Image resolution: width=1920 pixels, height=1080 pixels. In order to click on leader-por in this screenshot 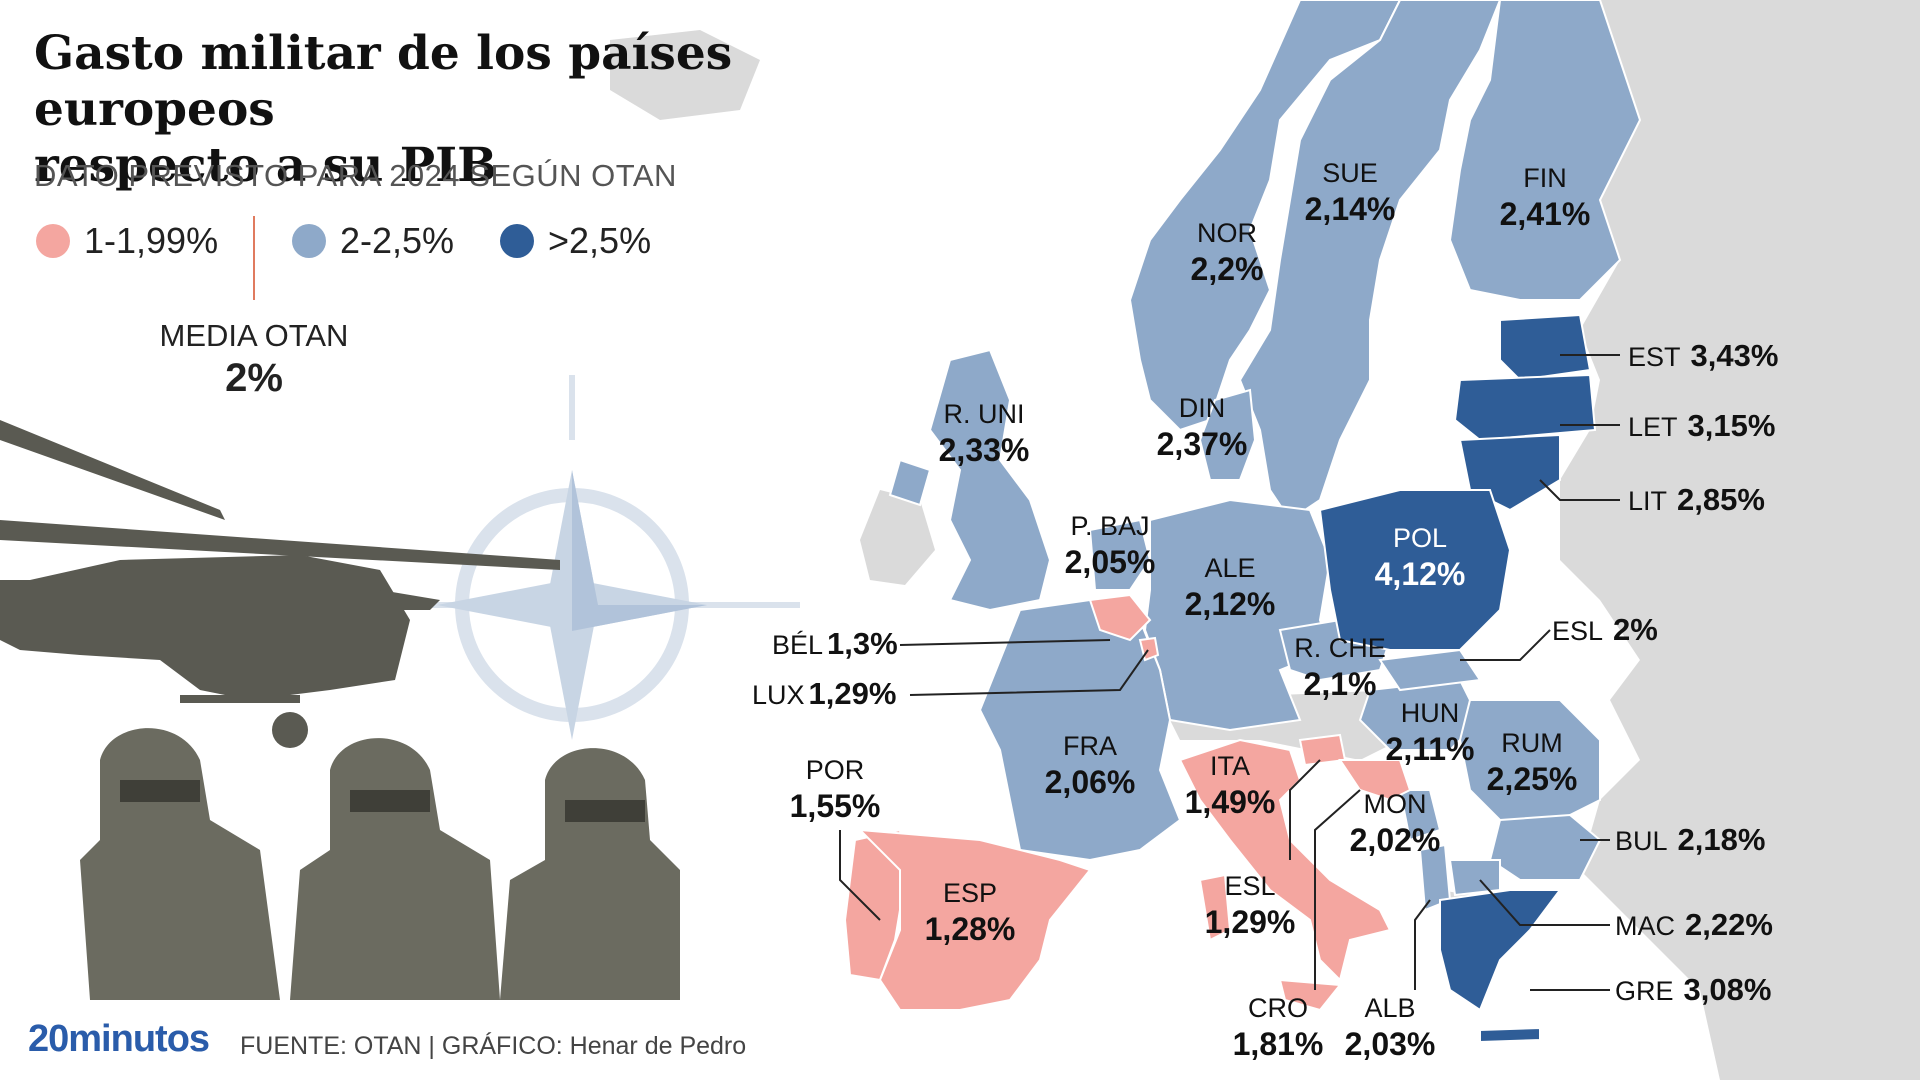, I will do `click(860, 875)`.